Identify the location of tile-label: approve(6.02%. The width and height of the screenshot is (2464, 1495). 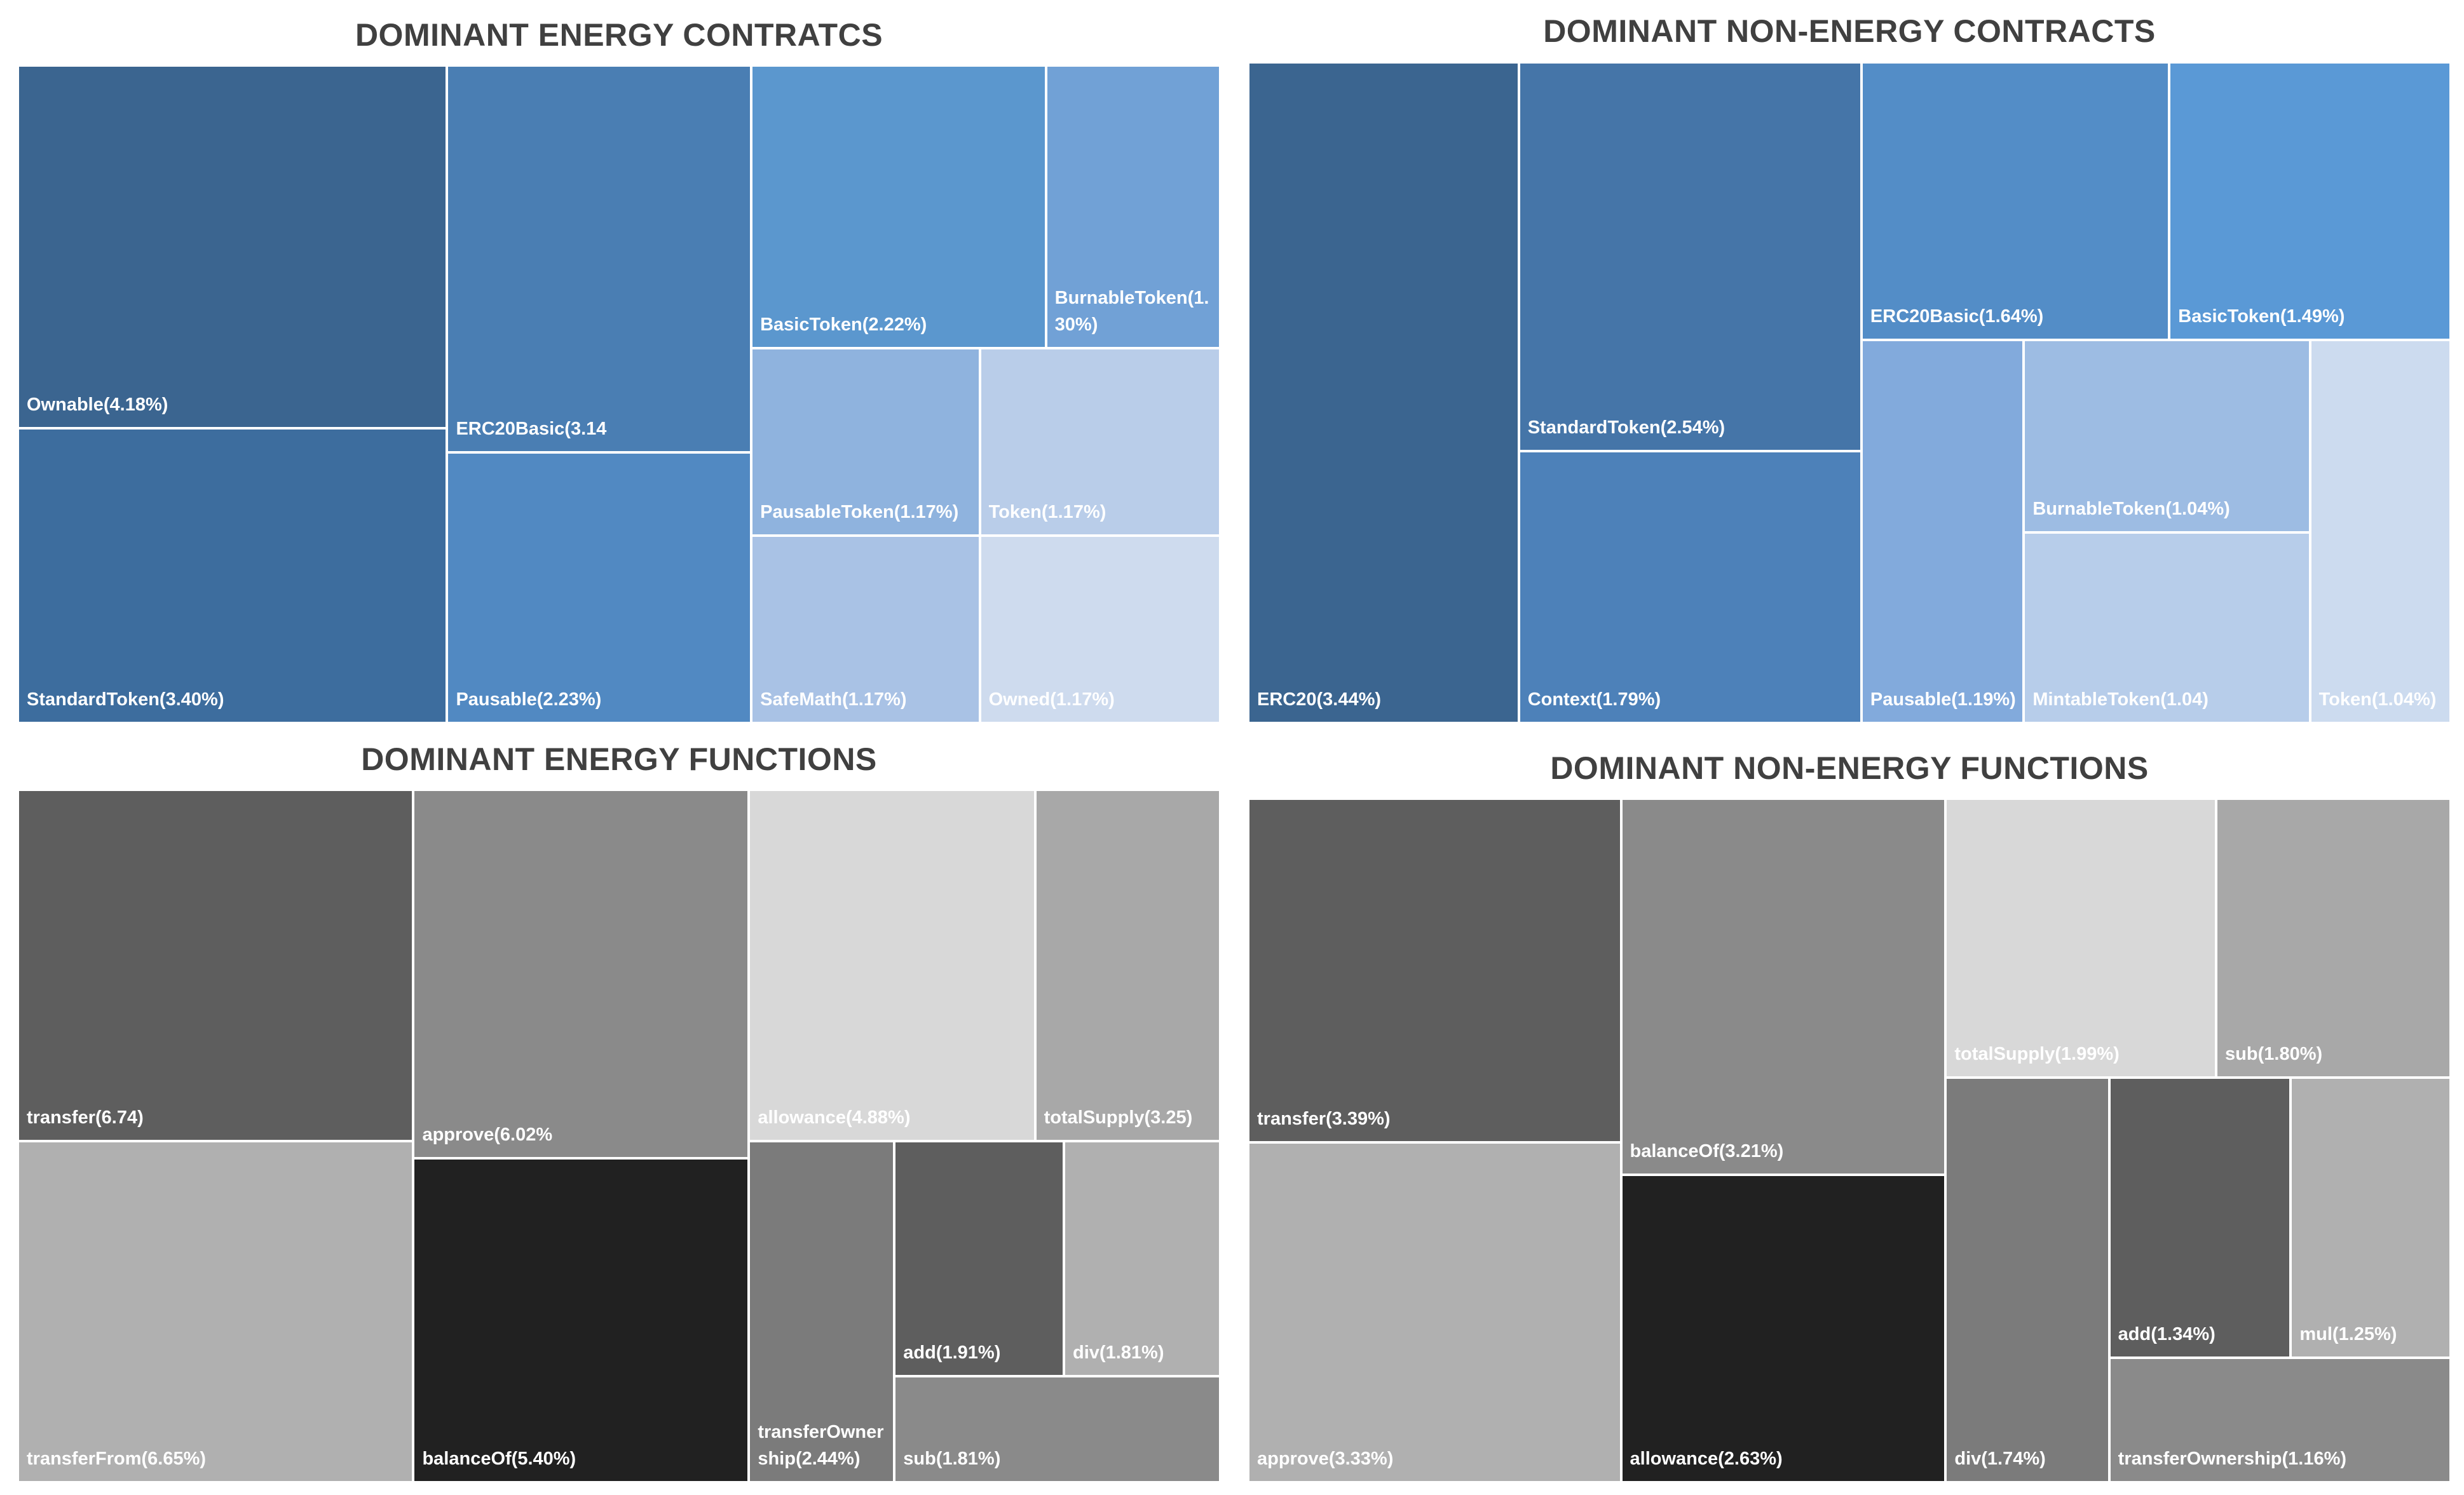
(487, 1134).